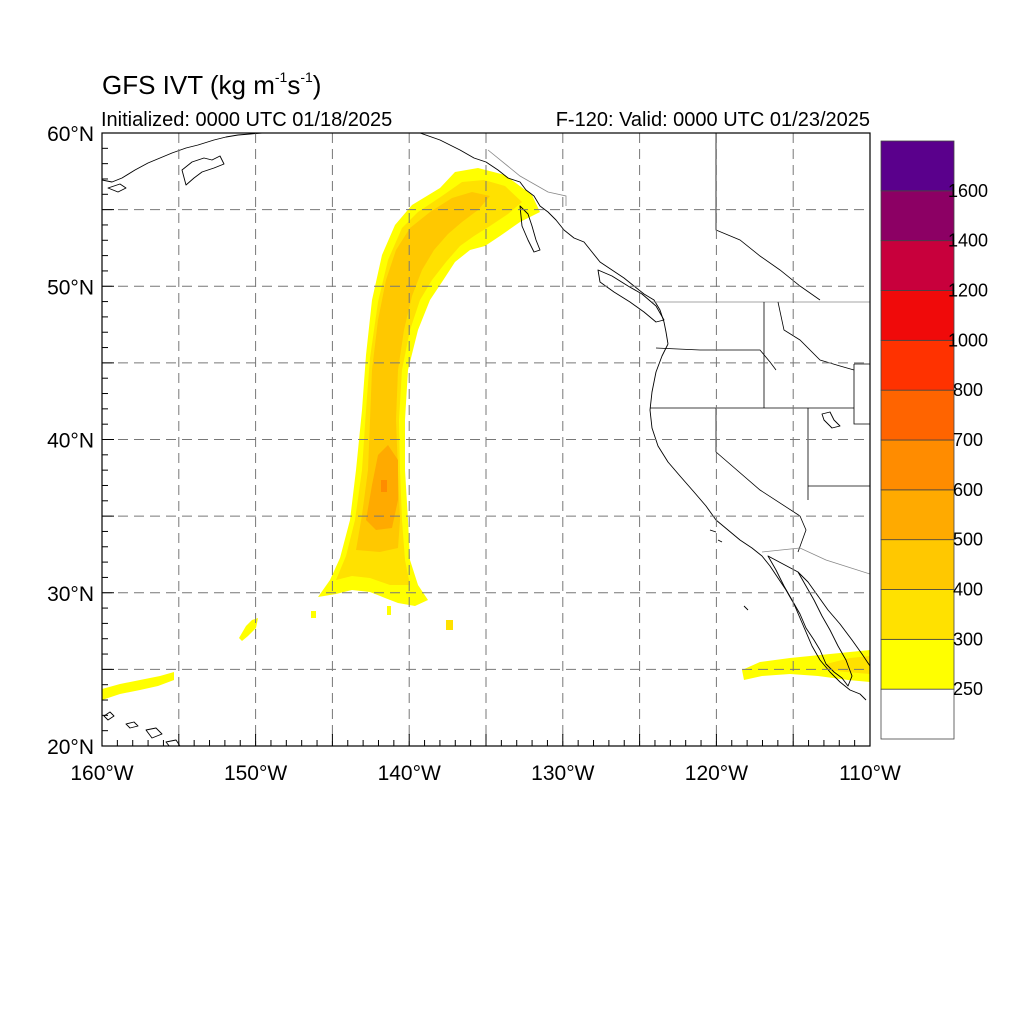  Describe the element at coordinates (188, 85) in the screenshot. I see `title-text: GFS IVT (kg m` at that location.